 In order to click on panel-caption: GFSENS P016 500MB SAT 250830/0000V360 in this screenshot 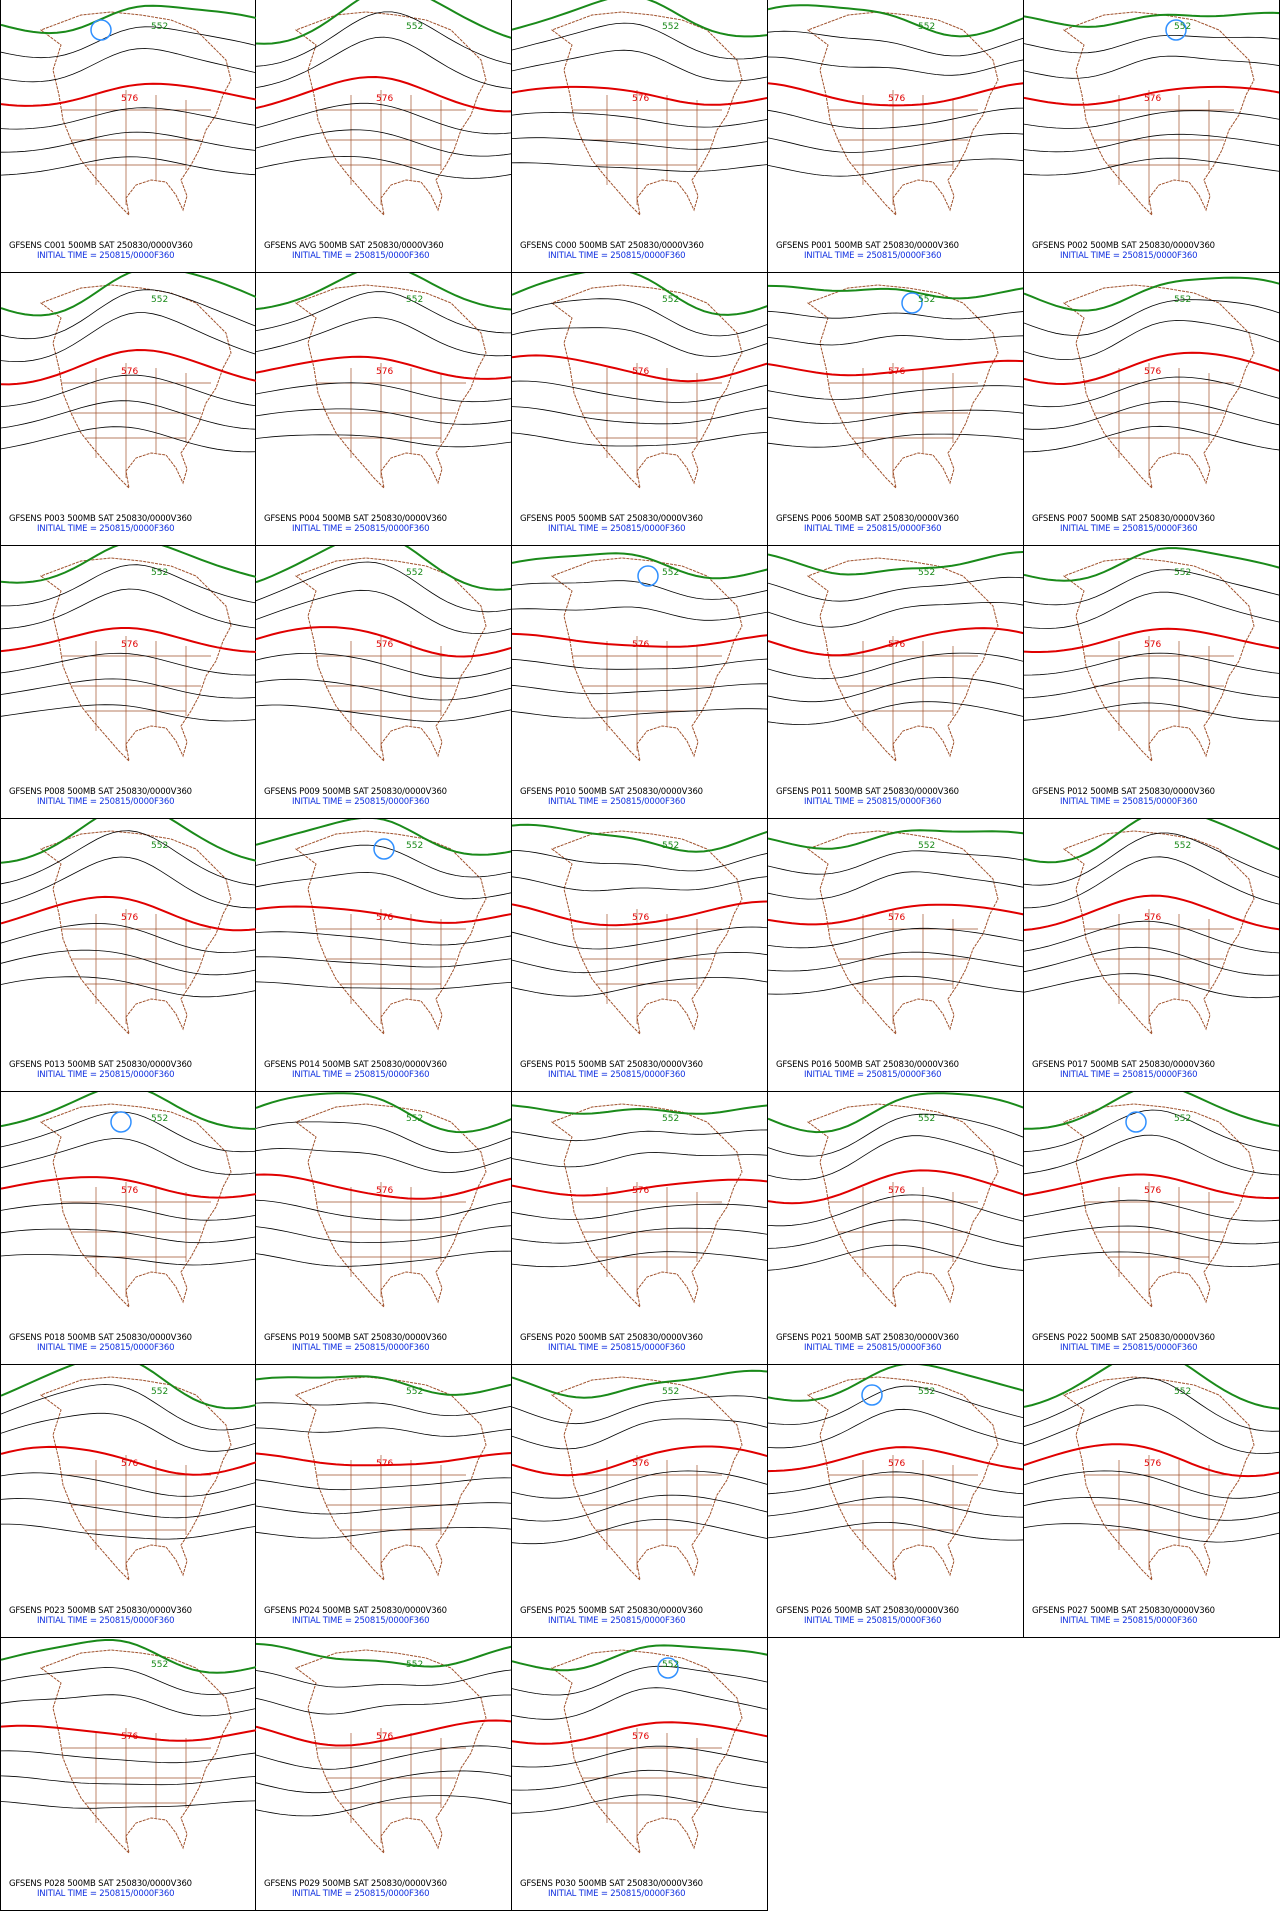, I will do `click(867, 1065)`.